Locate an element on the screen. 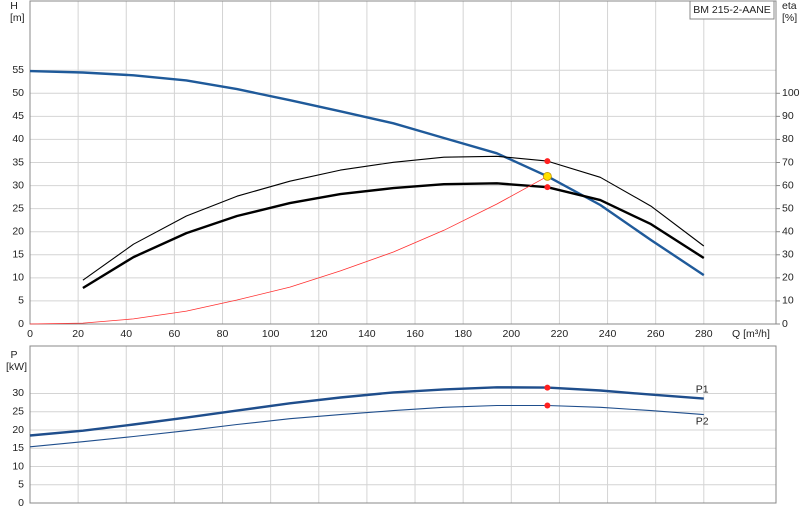 Image resolution: width=800 pixels, height=520 pixels. y-axis-unit: [kW] is located at coordinates (16, 367).